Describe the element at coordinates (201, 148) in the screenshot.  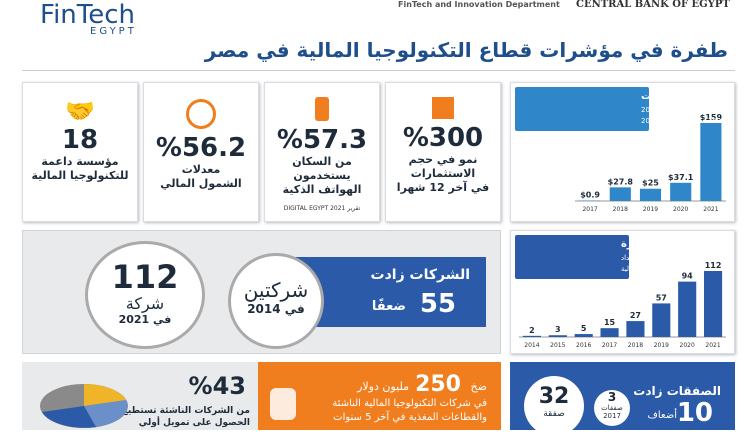
I see `card-value: %56.2` at that location.